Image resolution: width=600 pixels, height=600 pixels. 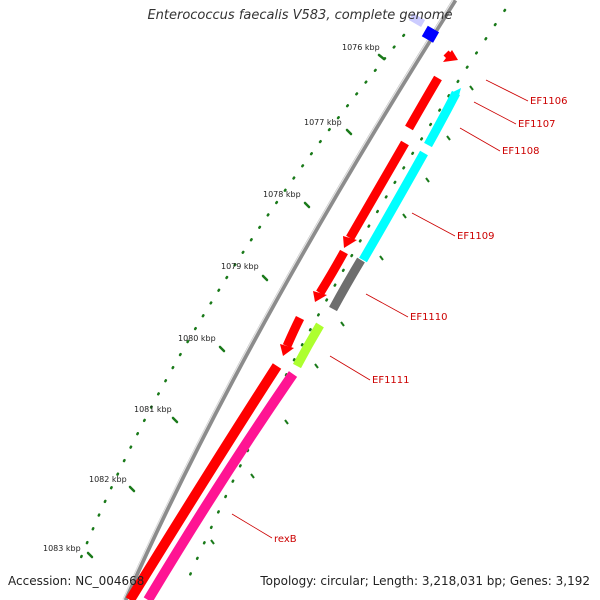 What do you see at coordinates (423, 103) in the screenshot?
I see `gene-ef1107-forward` at bounding box center [423, 103].